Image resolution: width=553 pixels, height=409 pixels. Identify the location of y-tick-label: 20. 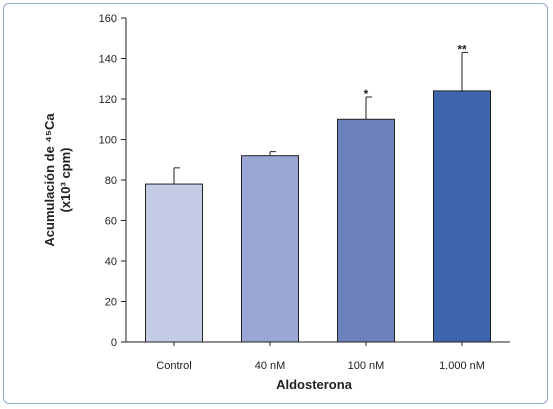
(111, 303).